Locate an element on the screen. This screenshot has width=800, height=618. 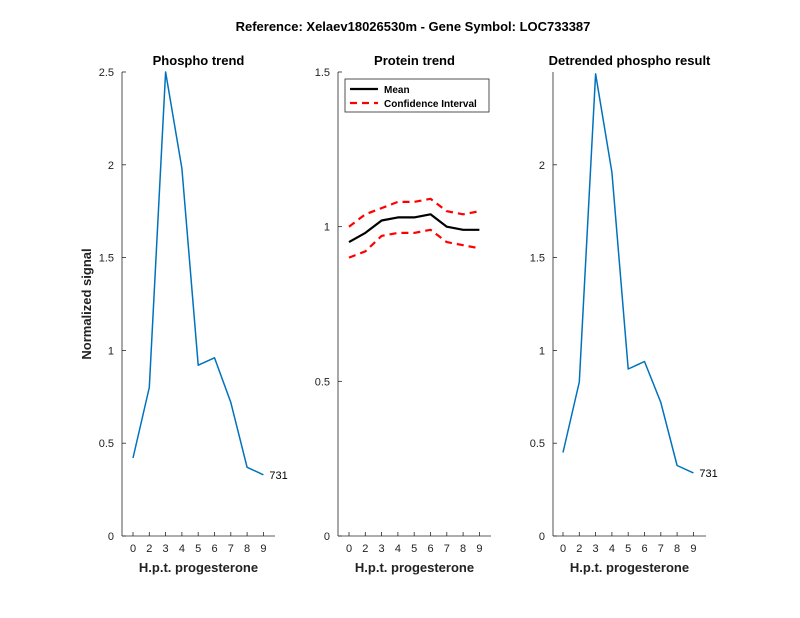
legend: Mean Confidence Interval is located at coordinates (417, 95).